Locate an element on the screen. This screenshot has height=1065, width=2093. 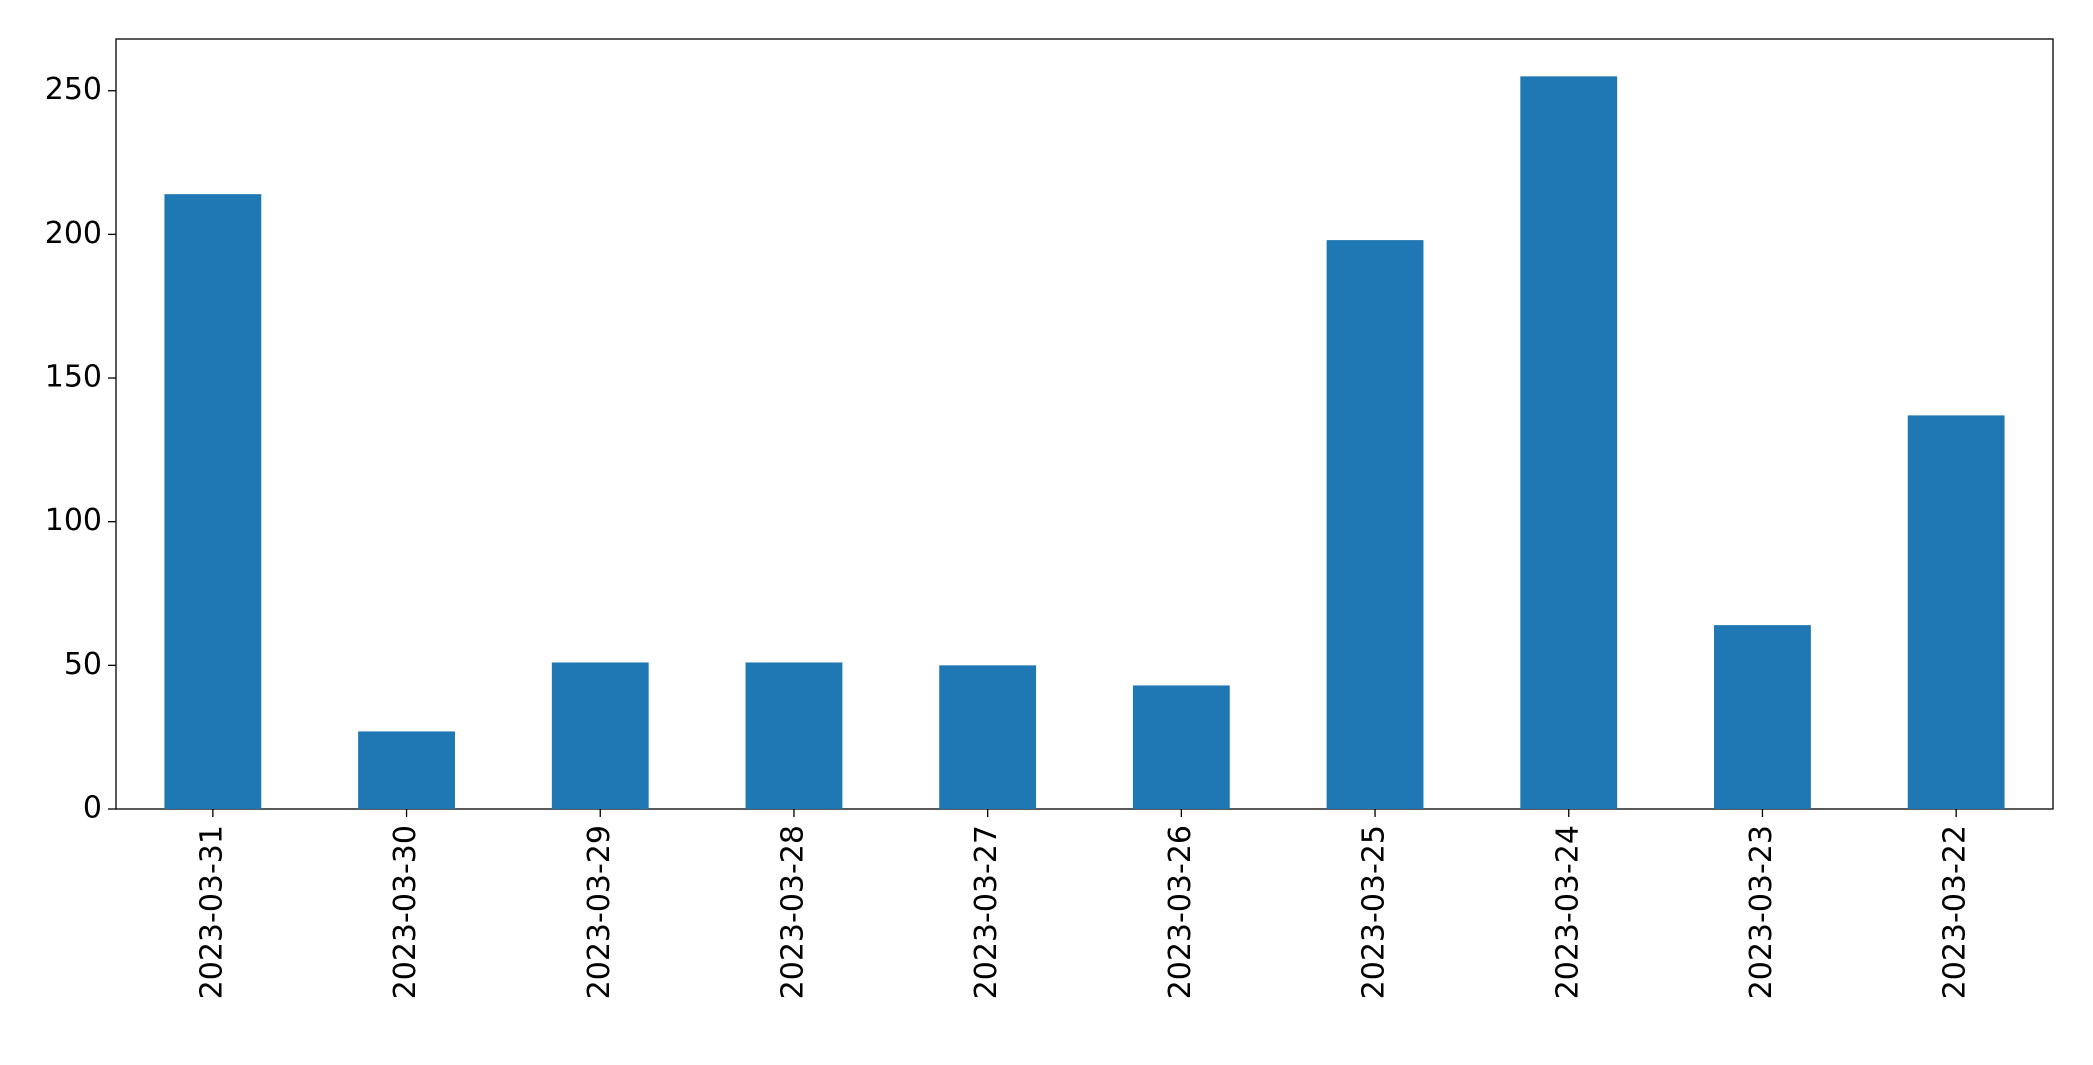
x-tick-label: 2023-03-24 is located at coordinates (1567, 912).